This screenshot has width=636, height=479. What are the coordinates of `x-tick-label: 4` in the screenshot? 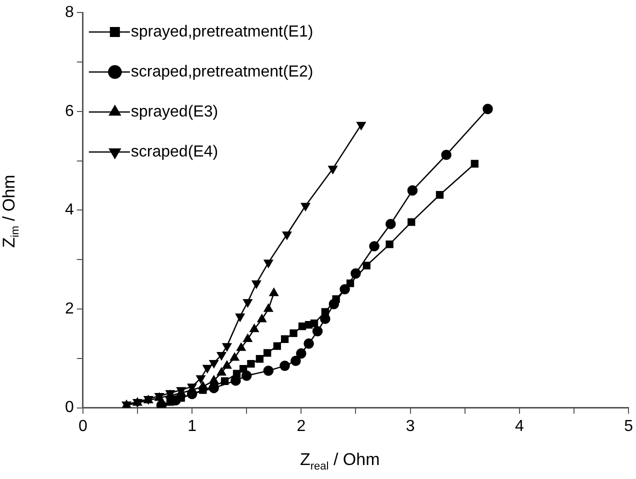 It's located at (519, 426).